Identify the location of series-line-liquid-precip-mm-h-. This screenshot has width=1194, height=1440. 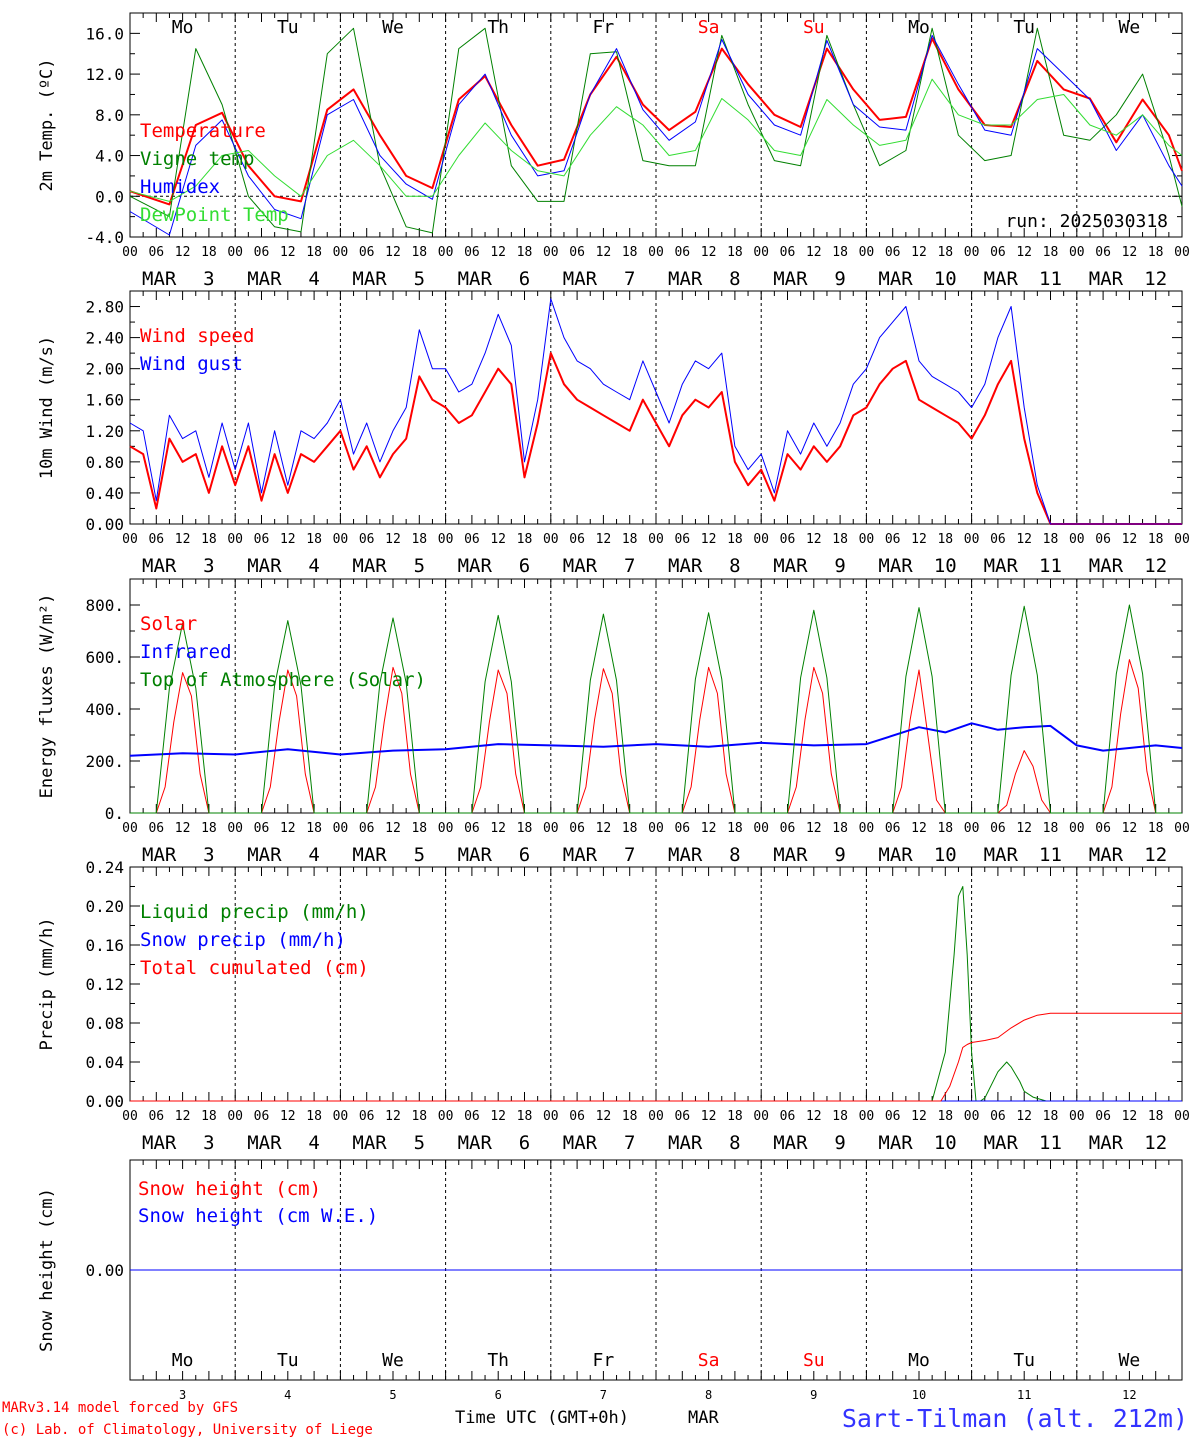
(656, 994).